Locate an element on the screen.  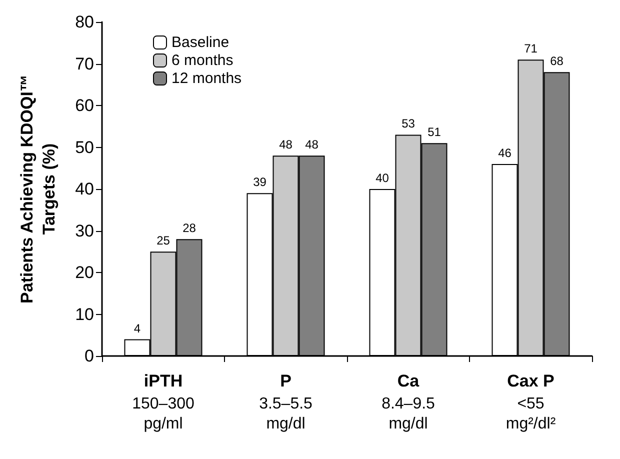
data-label: 46 is located at coordinates (505, 153).